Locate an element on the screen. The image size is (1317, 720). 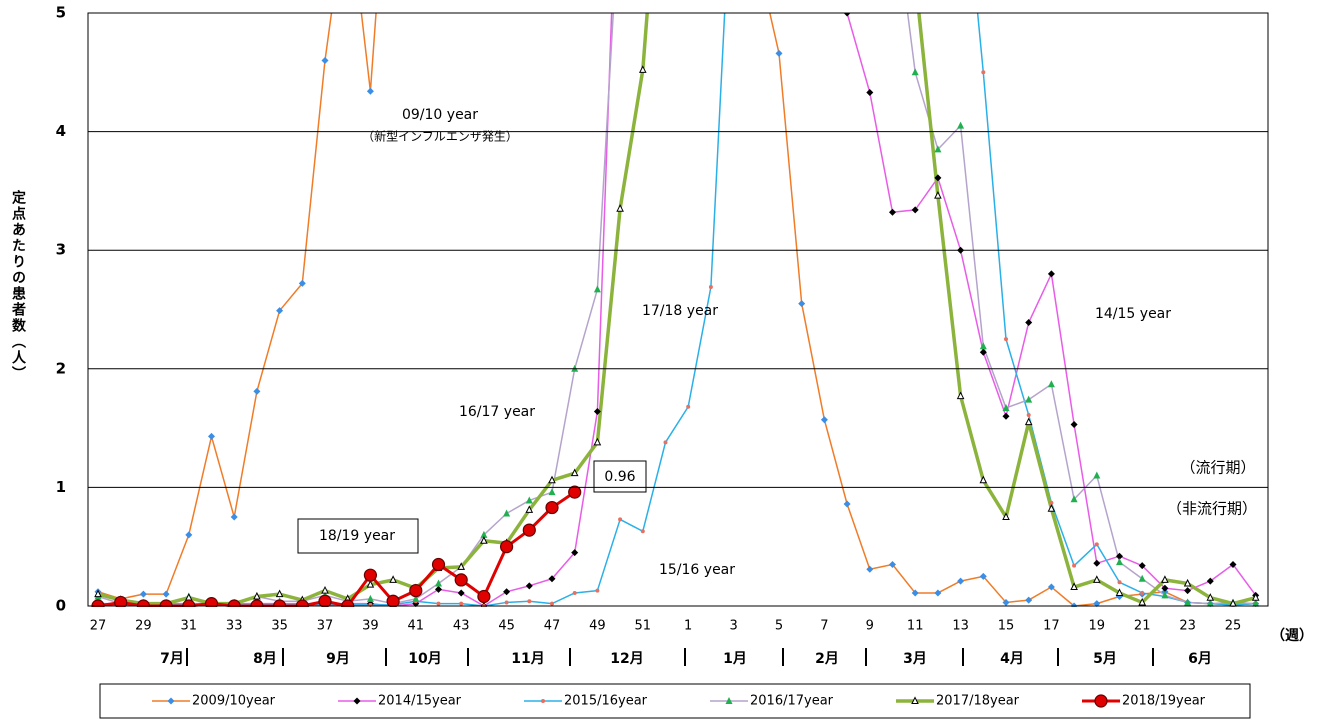
x-tick-label: 51 is located at coordinates (643, 626).